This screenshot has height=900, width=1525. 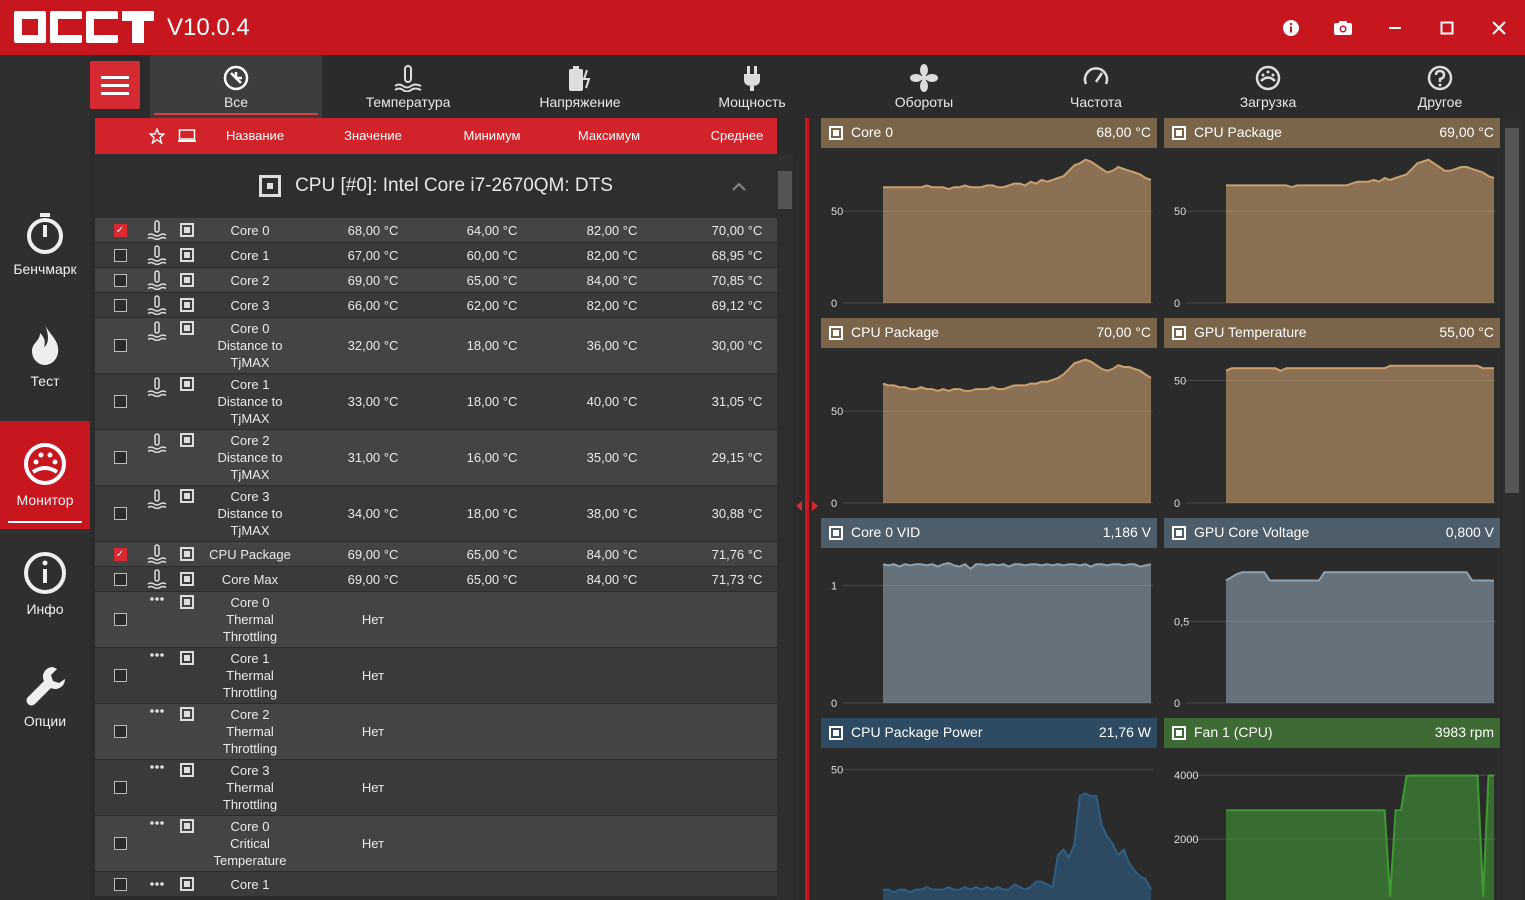 I want to click on close-button, so click(x=1499, y=28).